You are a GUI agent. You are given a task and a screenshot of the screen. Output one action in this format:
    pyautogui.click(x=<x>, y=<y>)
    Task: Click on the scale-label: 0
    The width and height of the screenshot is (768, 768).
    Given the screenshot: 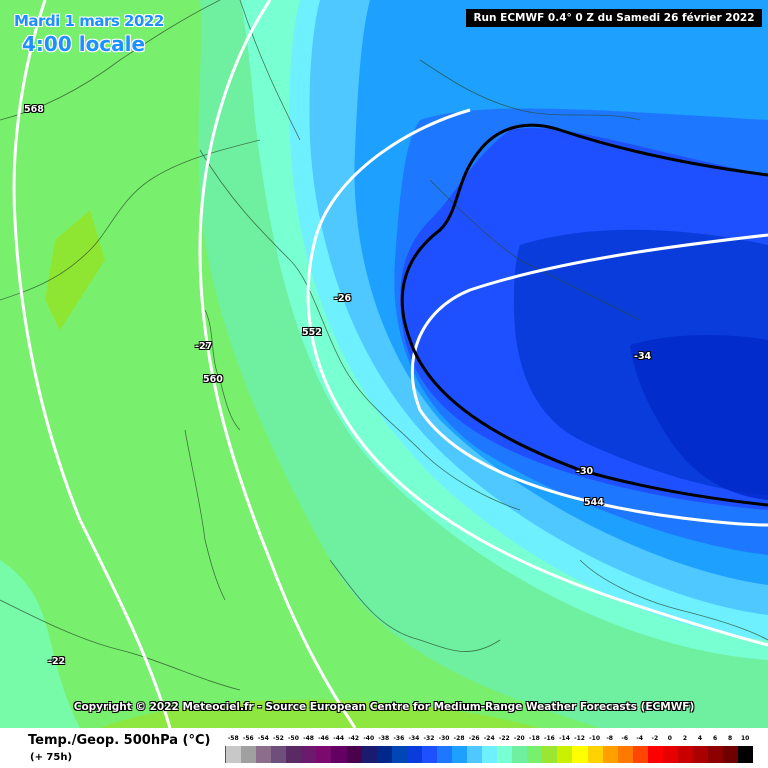 What is the action you would take?
    pyautogui.click(x=669, y=738)
    